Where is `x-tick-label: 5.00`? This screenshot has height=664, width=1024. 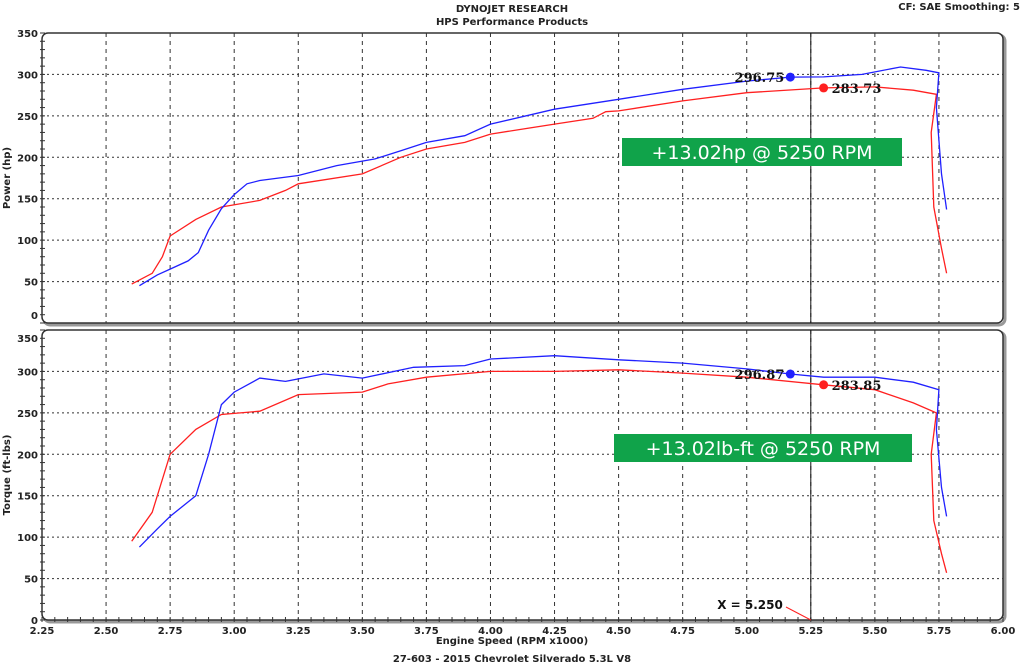 x-tick-label: 5.00 is located at coordinates (746, 631).